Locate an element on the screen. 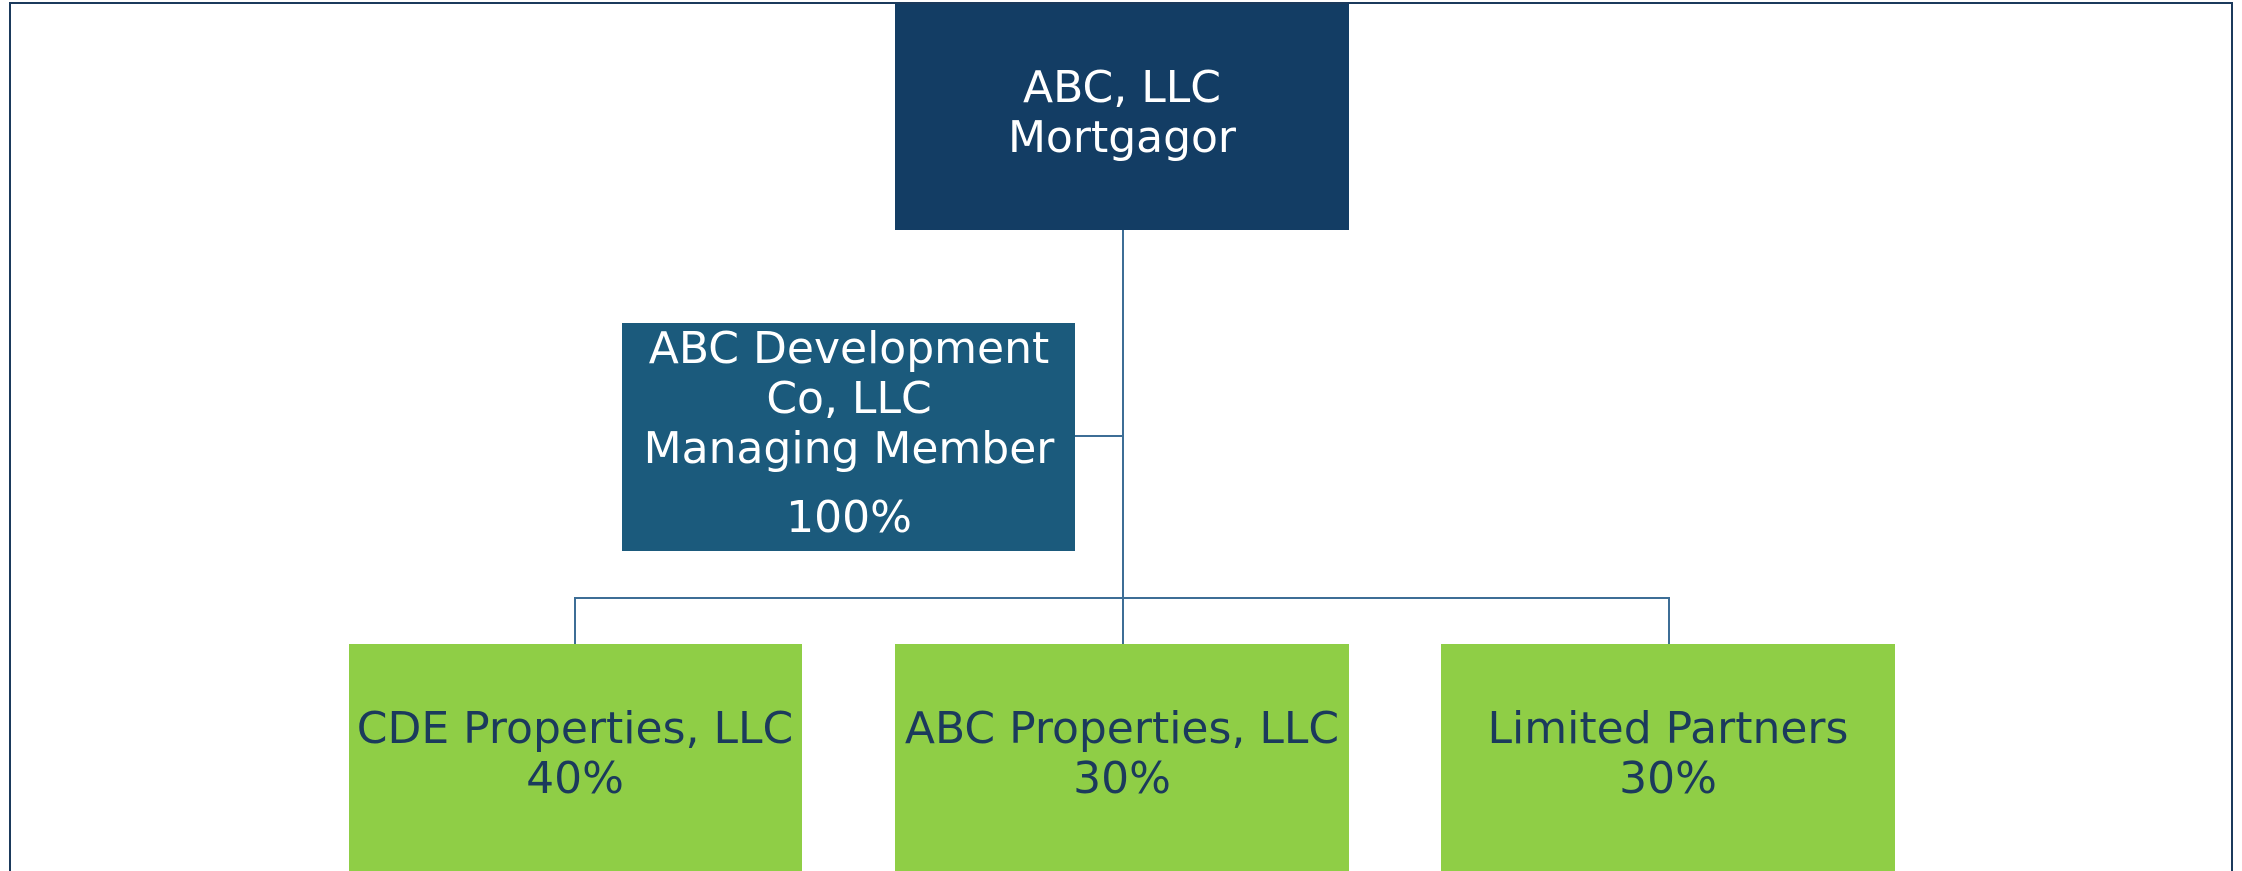 This screenshot has width=2242, height=871. node-label: Co, LLC is located at coordinates (848, 398).